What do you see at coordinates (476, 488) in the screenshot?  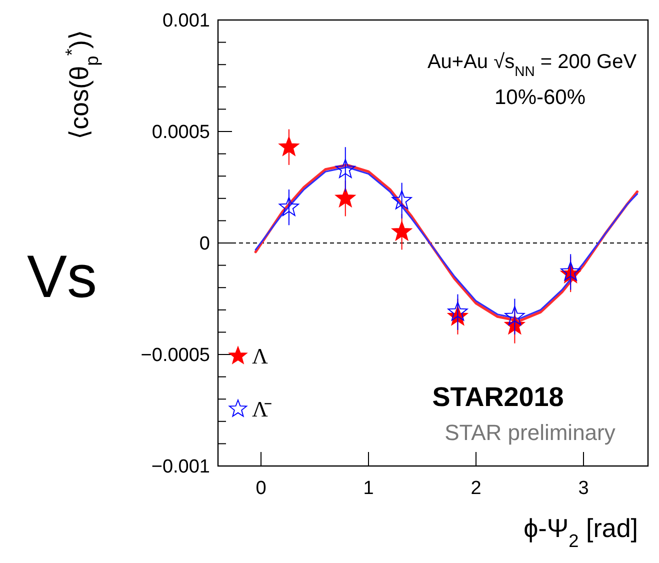 I see `x-tick-label: 2` at bounding box center [476, 488].